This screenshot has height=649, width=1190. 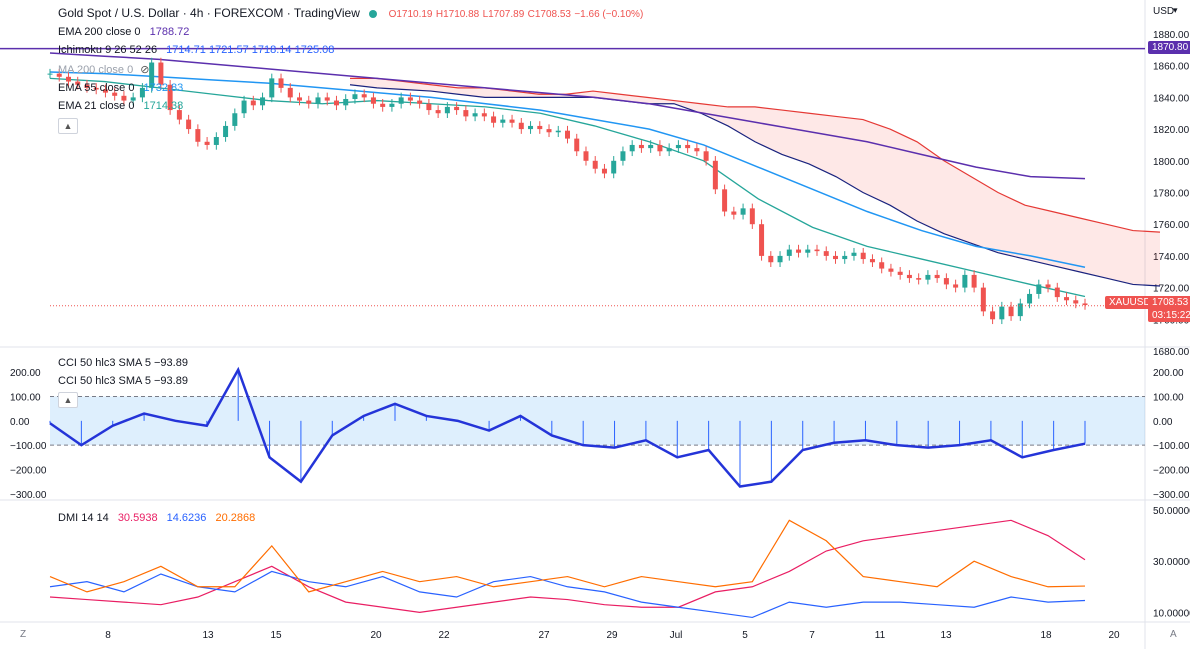 What do you see at coordinates (567, 556) in the screenshot?
I see `dmi-minus-line` at bounding box center [567, 556].